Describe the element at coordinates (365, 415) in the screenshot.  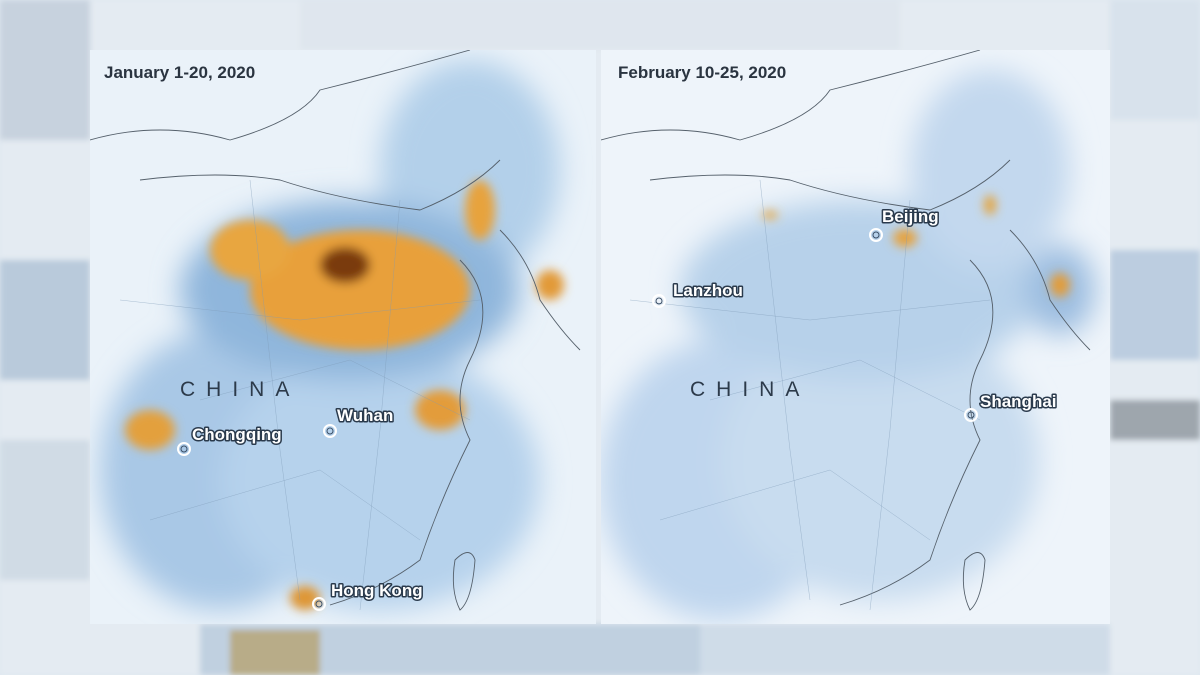
I see `city-label: Wuhan` at that location.